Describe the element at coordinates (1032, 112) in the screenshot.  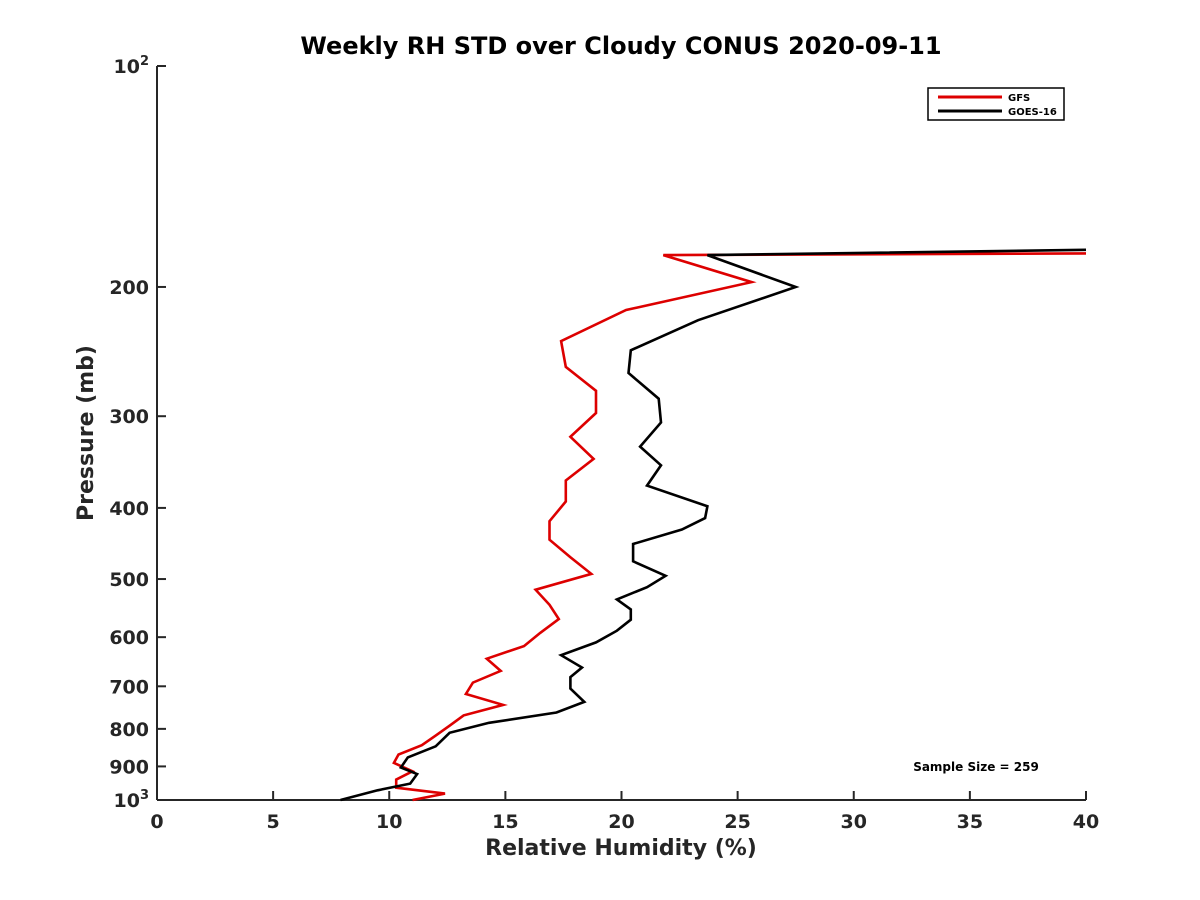
I see `legend-label-goes16: GOES-16` at that location.